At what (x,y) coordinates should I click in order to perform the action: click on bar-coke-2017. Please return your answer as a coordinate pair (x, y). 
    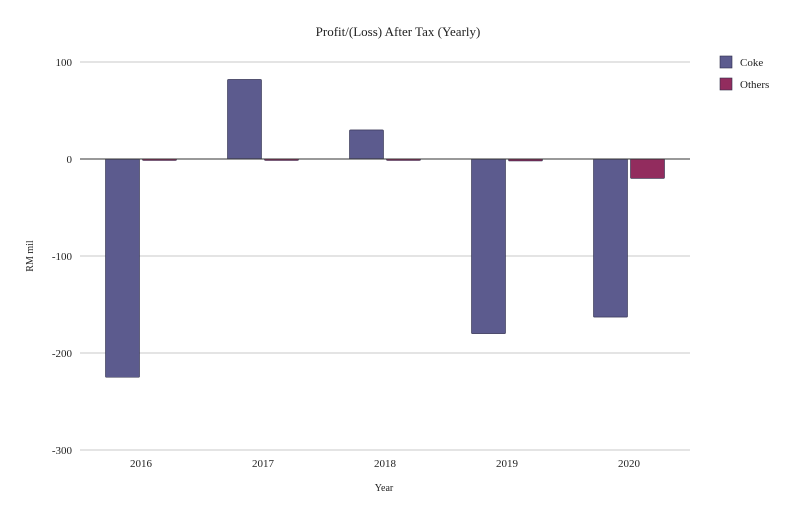
    Looking at the image, I should click on (244, 119).